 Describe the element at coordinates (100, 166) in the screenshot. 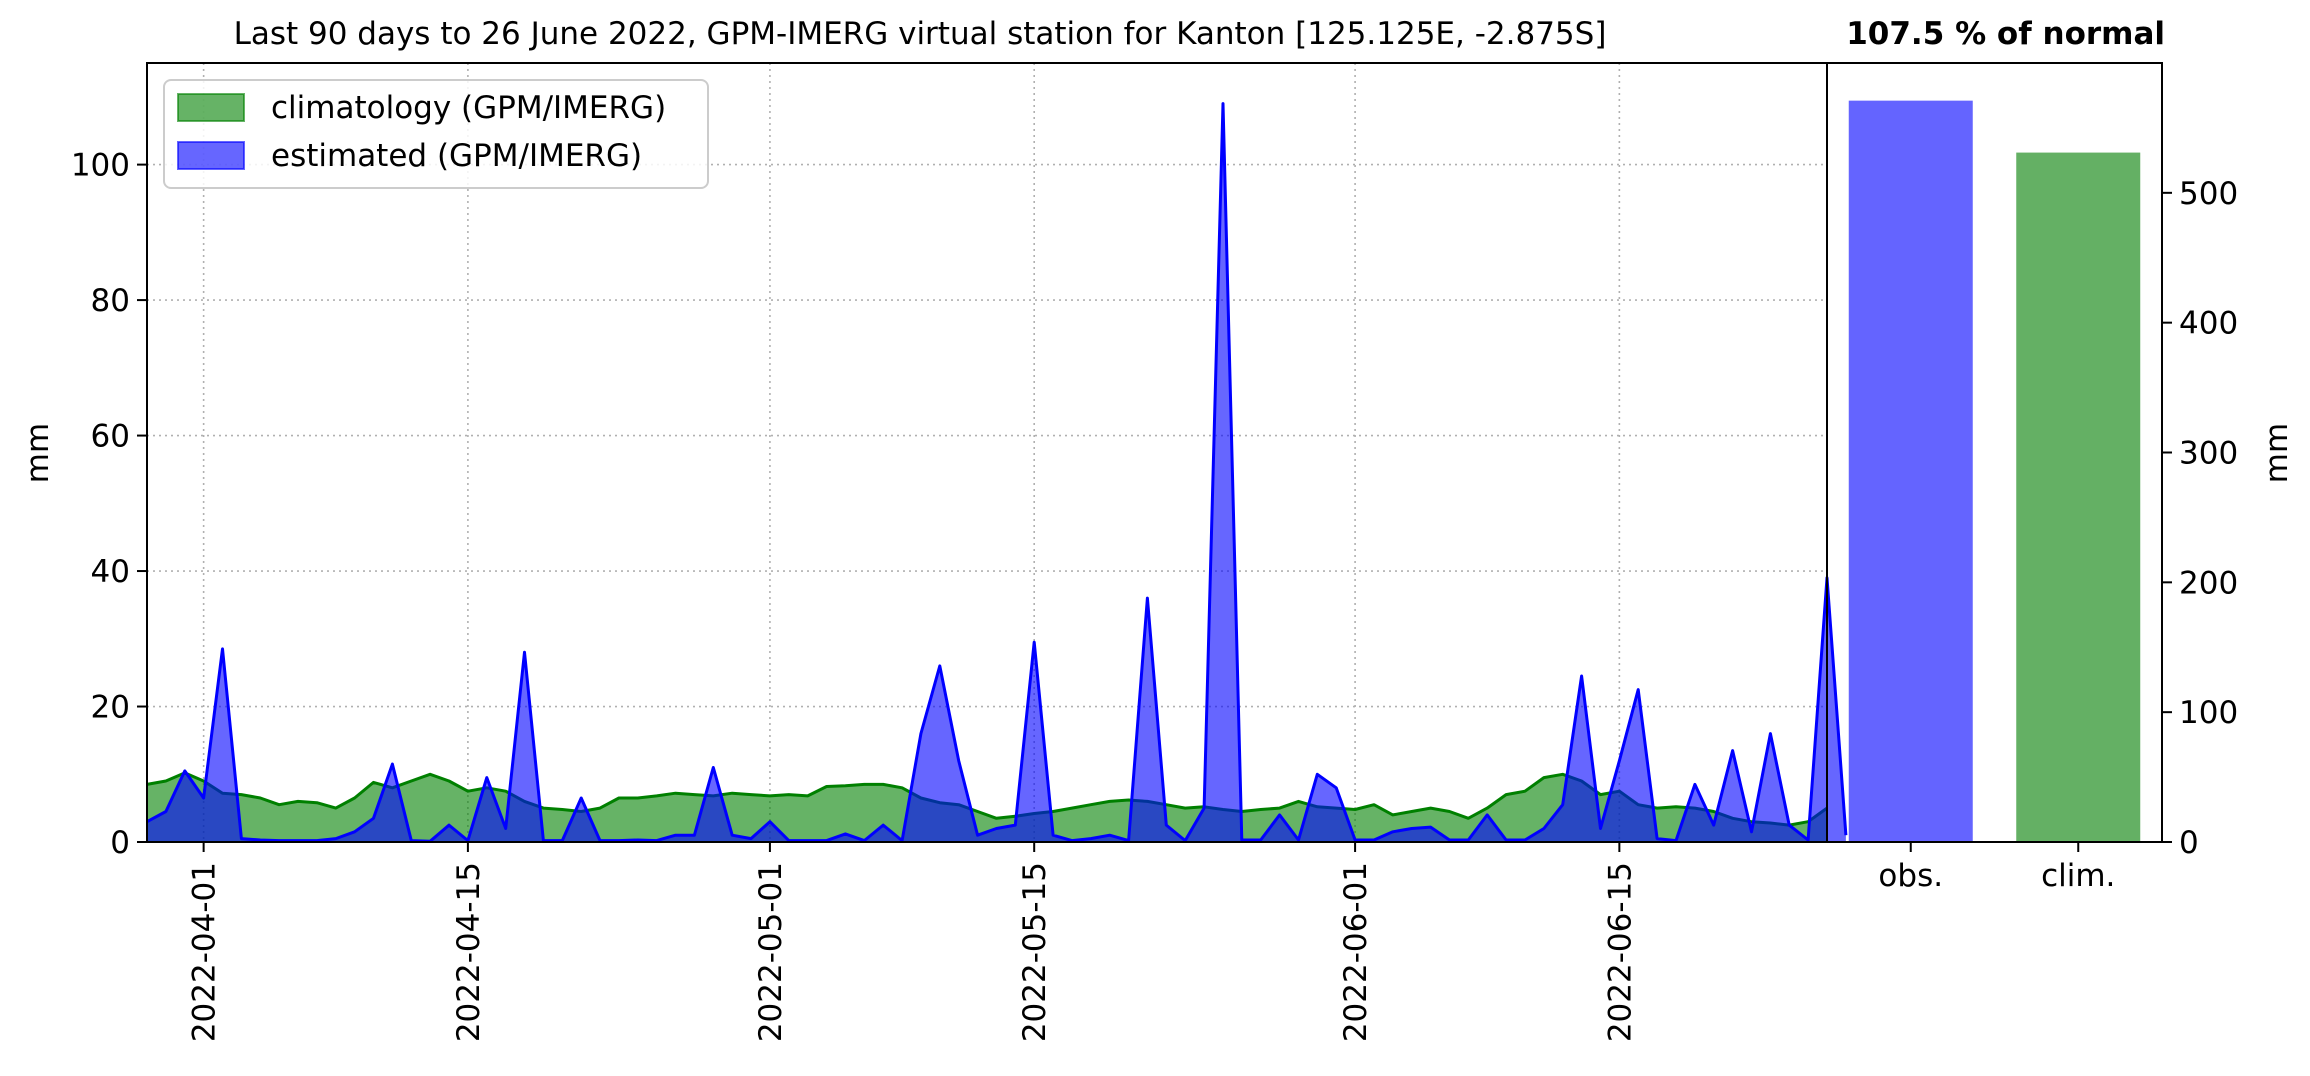

I see `y-tick-label: 100` at that location.